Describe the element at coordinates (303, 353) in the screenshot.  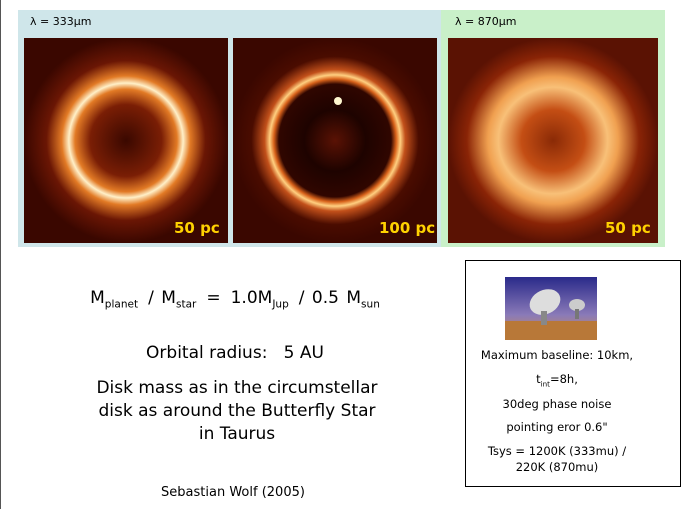
I see `value: 5 AU` at that location.